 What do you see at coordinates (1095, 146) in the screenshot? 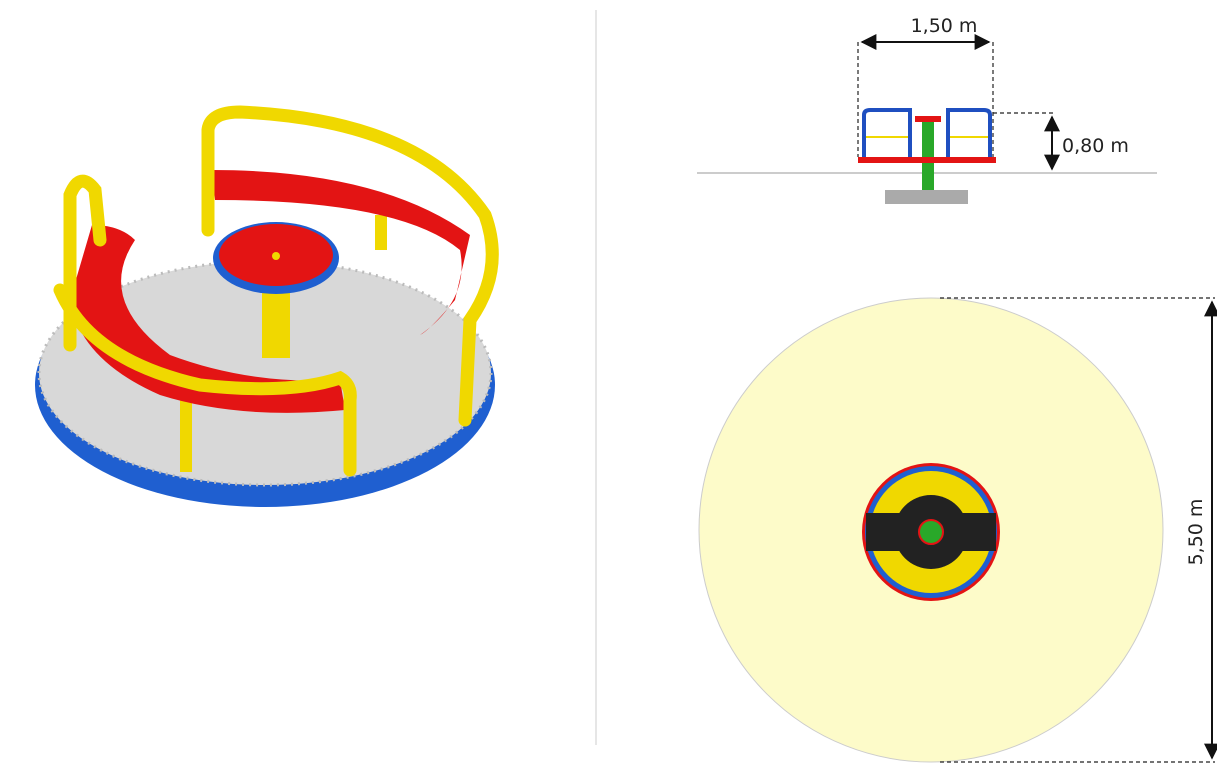
I see `height-label: 0,80 m` at bounding box center [1095, 146].